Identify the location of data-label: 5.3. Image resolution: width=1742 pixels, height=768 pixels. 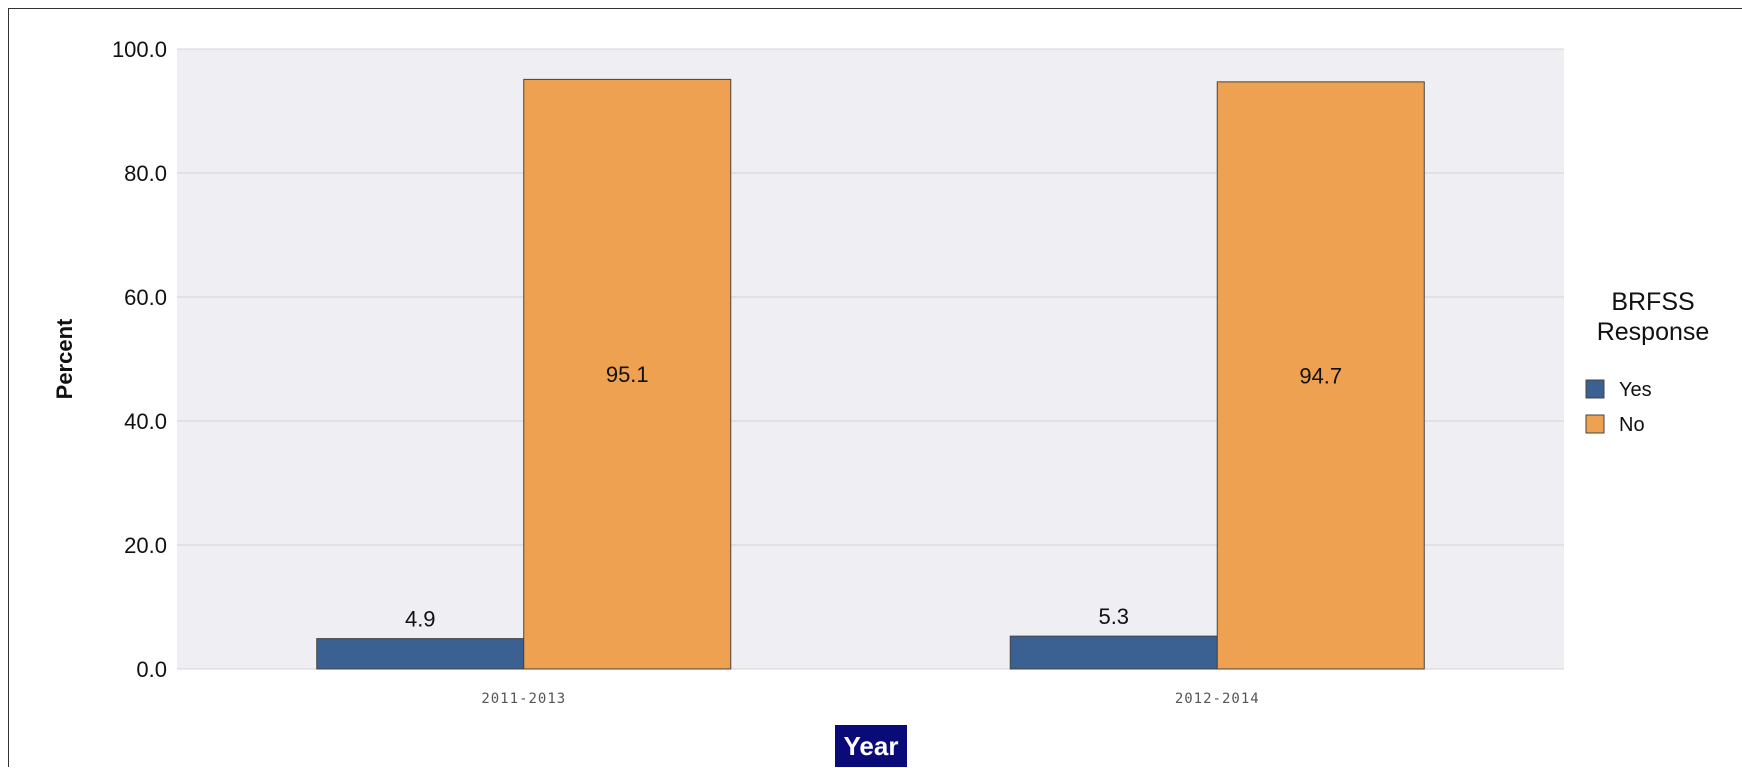
(1113, 616).